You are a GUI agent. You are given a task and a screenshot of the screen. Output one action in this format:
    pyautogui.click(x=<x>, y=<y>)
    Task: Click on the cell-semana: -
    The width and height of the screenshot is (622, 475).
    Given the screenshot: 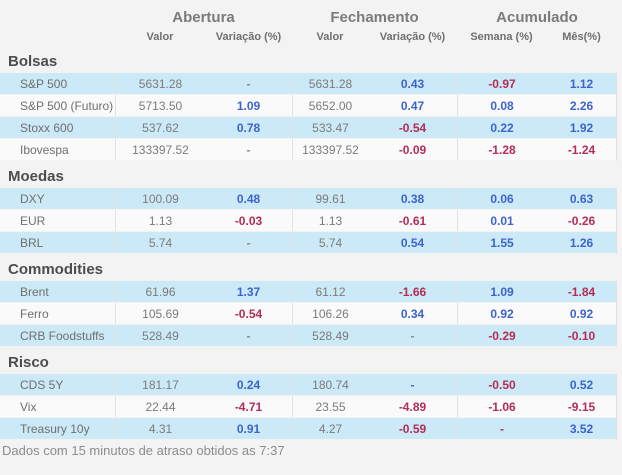 What is the action you would take?
    pyautogui.click(x=501, y=428)
    